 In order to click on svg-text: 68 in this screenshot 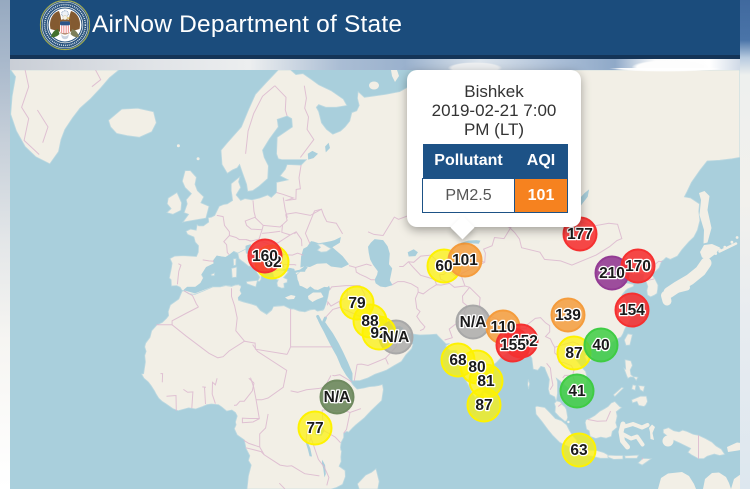, I will do `click(458, 360)`.